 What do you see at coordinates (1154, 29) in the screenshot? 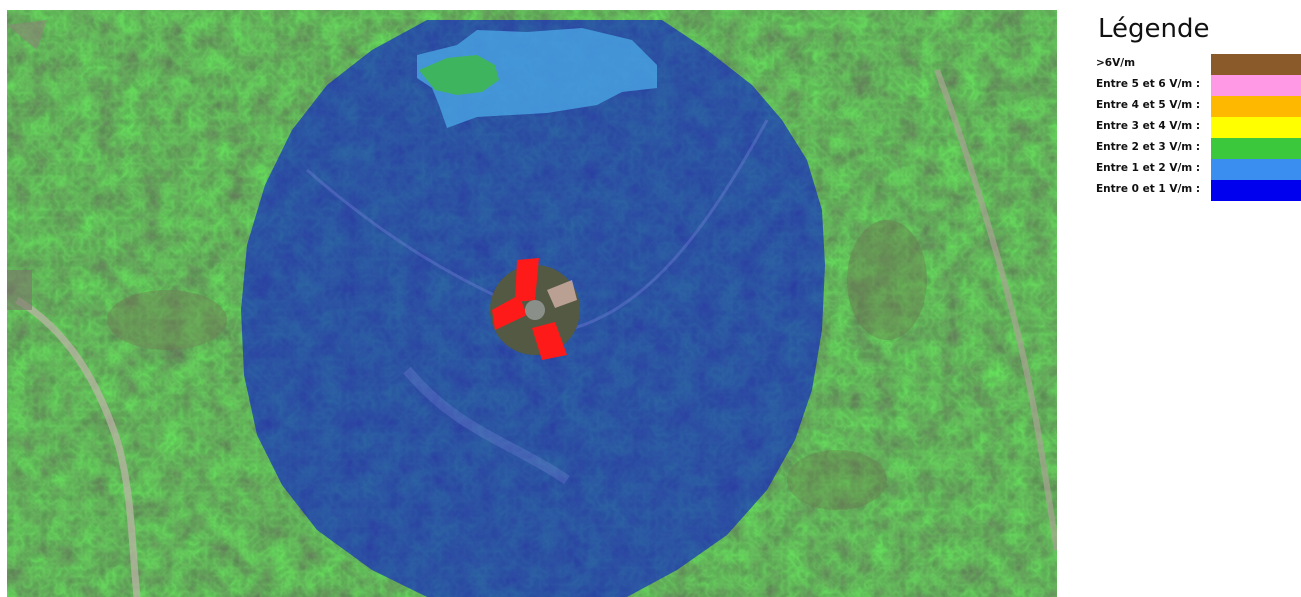
I see `legend-title: Légende` at bounding box center [1154, 29].